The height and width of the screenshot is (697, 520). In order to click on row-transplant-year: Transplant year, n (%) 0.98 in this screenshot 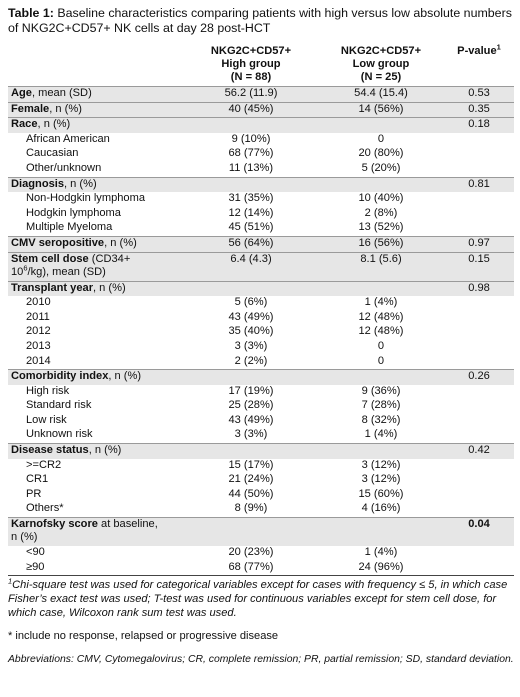, I will do `click(261, 288)`.